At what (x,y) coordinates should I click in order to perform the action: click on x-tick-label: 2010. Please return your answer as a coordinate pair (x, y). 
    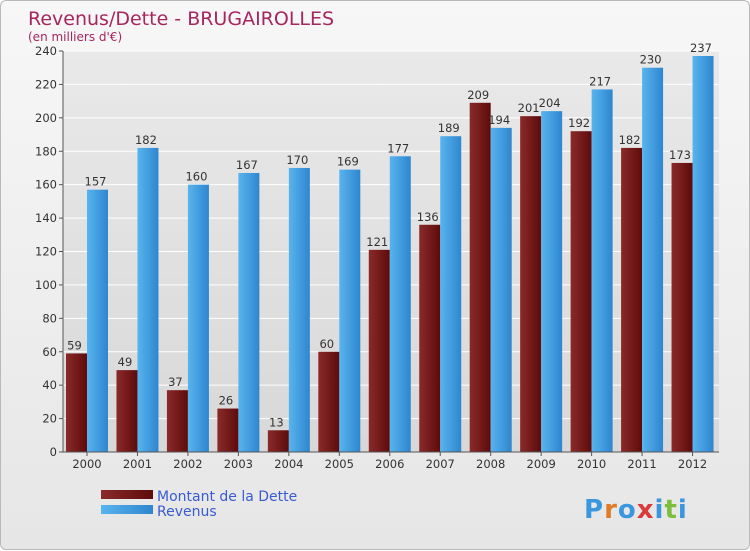
    Looking at the image, I should click on (591, 464).